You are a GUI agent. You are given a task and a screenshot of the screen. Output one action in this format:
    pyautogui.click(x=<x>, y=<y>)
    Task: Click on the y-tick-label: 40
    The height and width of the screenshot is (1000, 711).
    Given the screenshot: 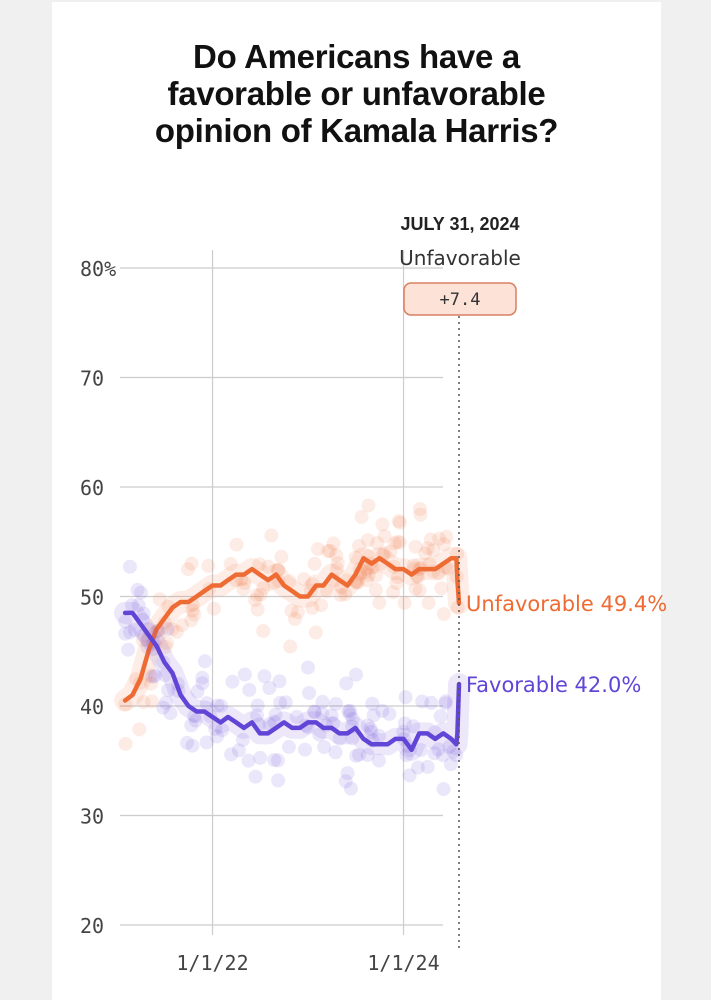 What is the action you would take?
    pyautogui.click(x=92, y=707)
    